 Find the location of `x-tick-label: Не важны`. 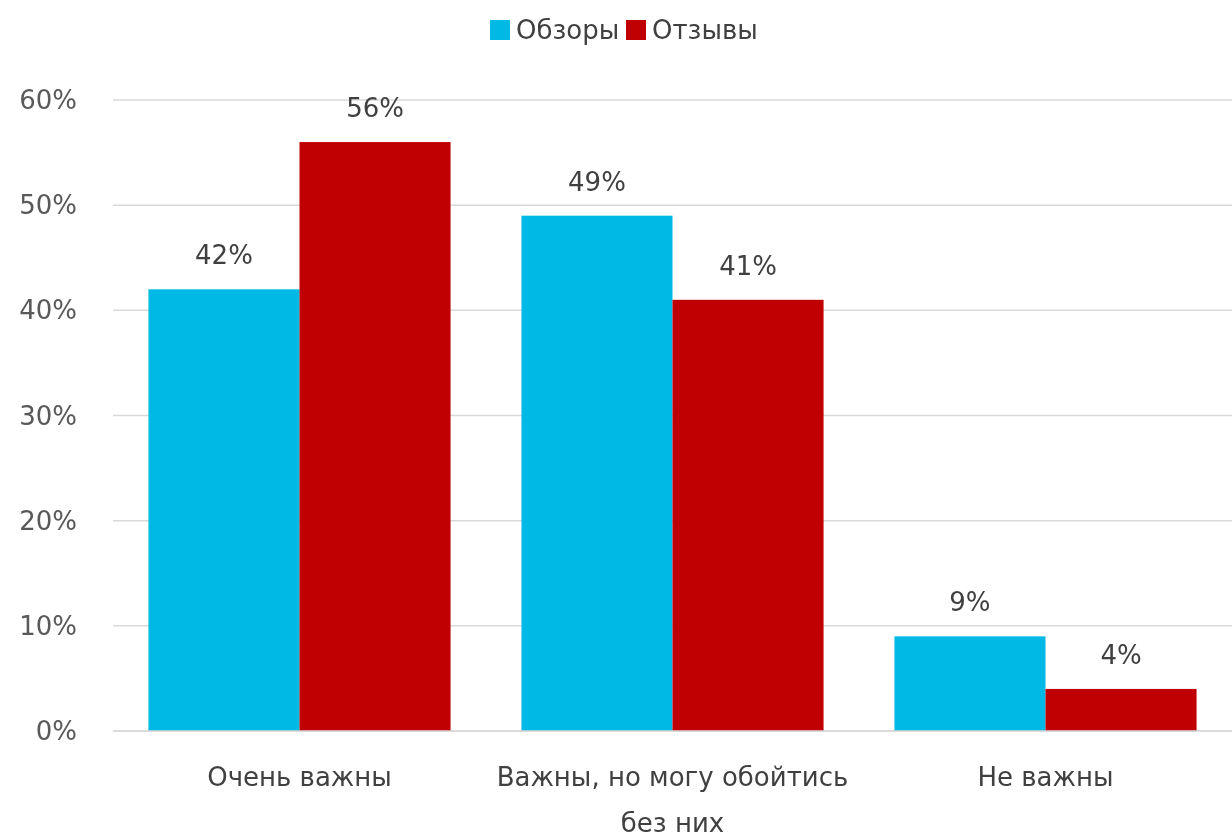

x-tick-label: Не важны is located at coordinates (1045, 777).